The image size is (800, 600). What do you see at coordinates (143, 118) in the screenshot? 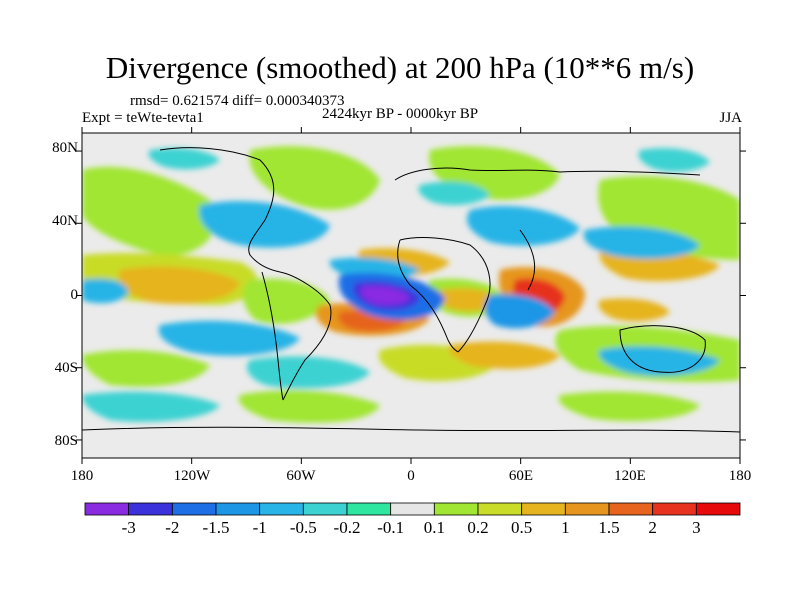
I see `experiment-label: Expt = teWte-tevta1` at bounding box center [143, 118].